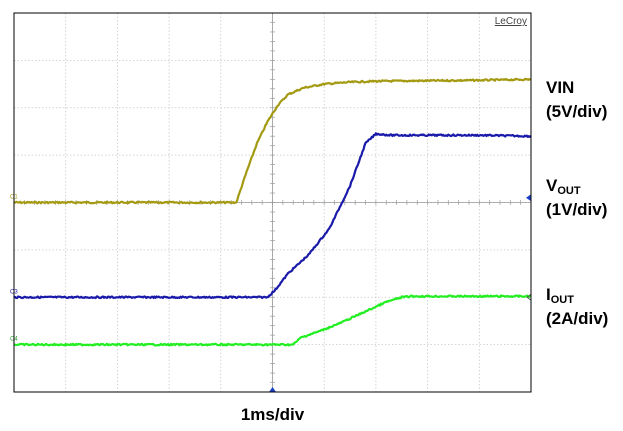  Describe the element at coordinates (560, 87) in the screenshot. I see `label-vin: VIN` at that location.